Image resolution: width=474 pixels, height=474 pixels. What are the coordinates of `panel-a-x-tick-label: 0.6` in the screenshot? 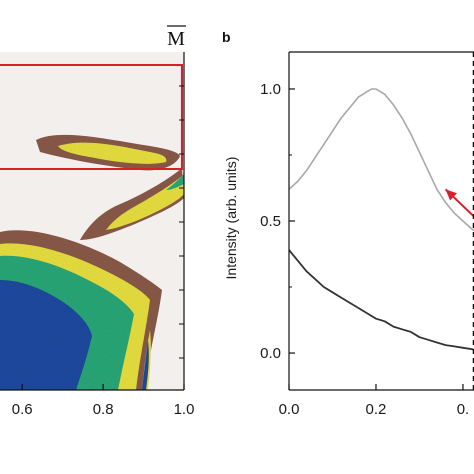 It's located at (22, 409).